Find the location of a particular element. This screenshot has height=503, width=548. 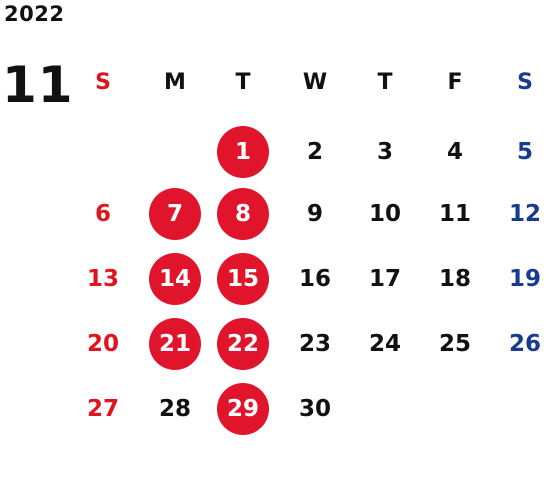

weekday-header-1: M is located at coordinates (175, 82).